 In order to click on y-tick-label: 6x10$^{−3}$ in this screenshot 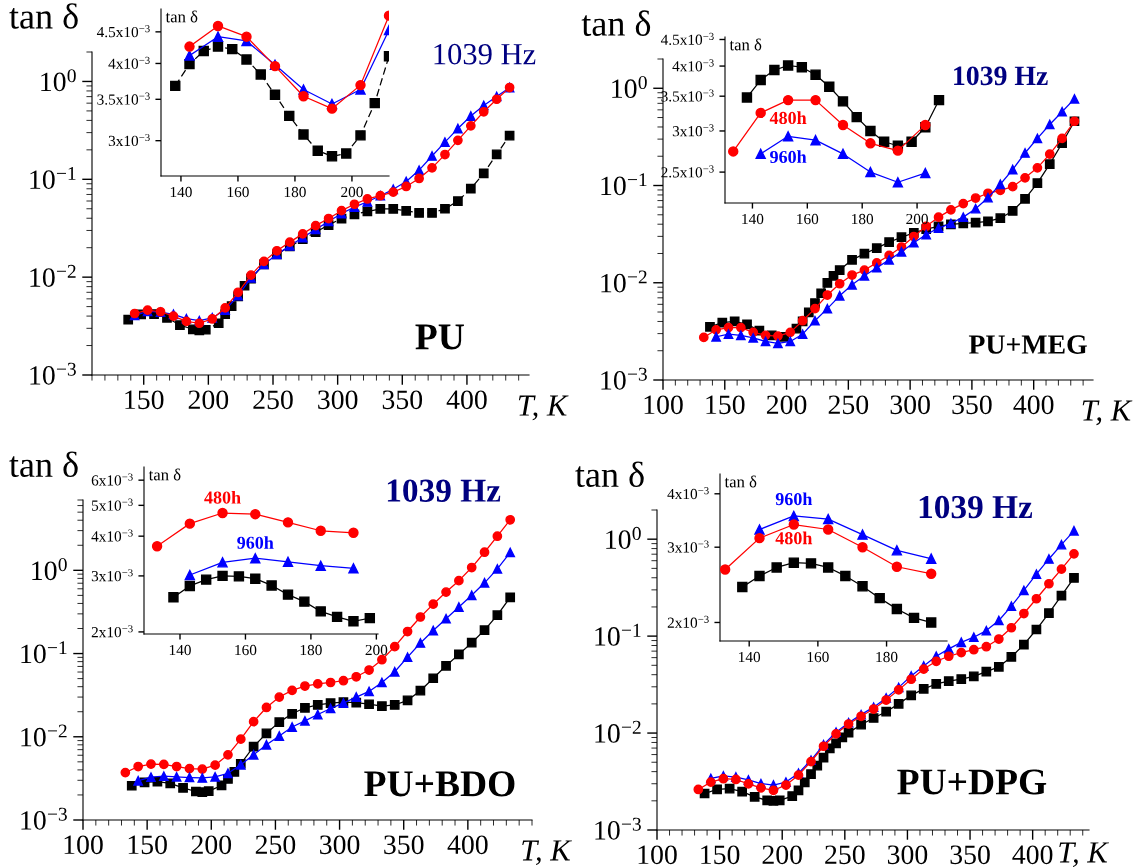, I will do `click(112, 479)`.